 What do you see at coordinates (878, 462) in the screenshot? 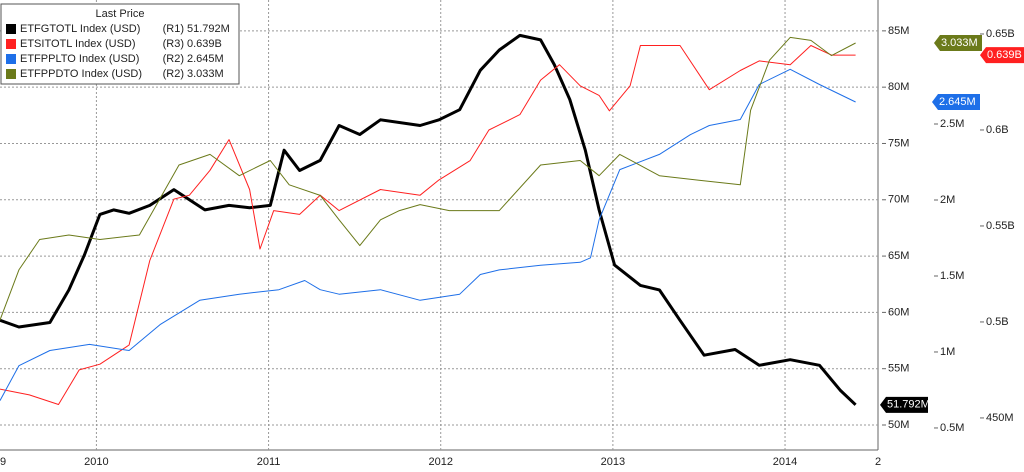
I see `x-tick-label: 2` at bounding box center [878, 462].